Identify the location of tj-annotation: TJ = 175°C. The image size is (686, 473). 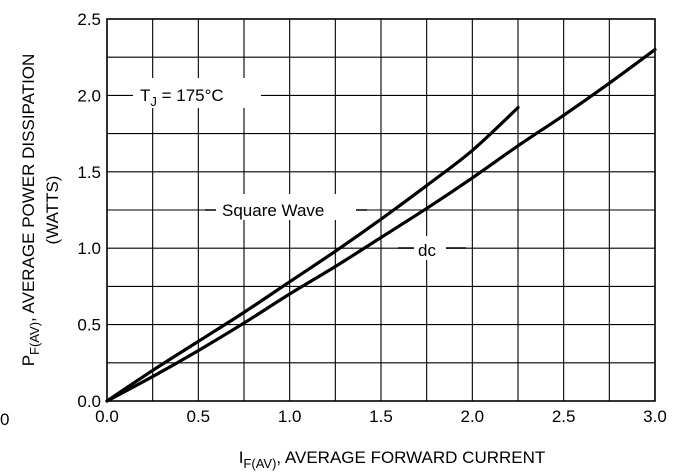
(182, 97).